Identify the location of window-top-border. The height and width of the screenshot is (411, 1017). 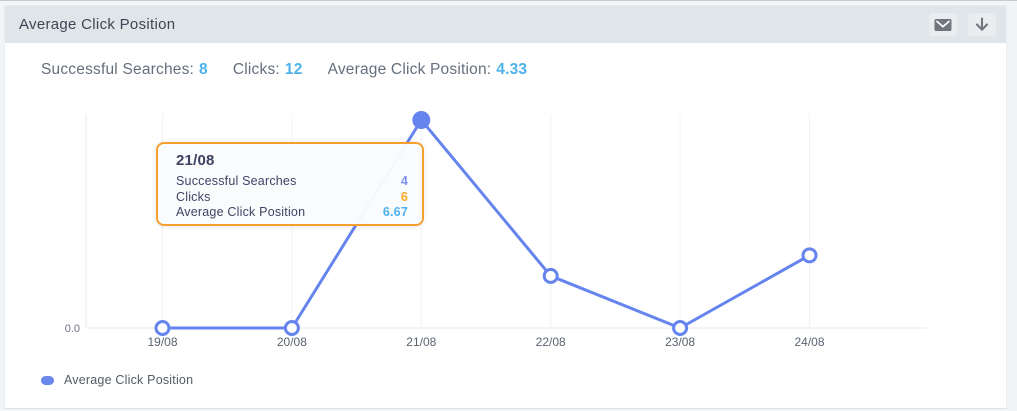
(508, 0).